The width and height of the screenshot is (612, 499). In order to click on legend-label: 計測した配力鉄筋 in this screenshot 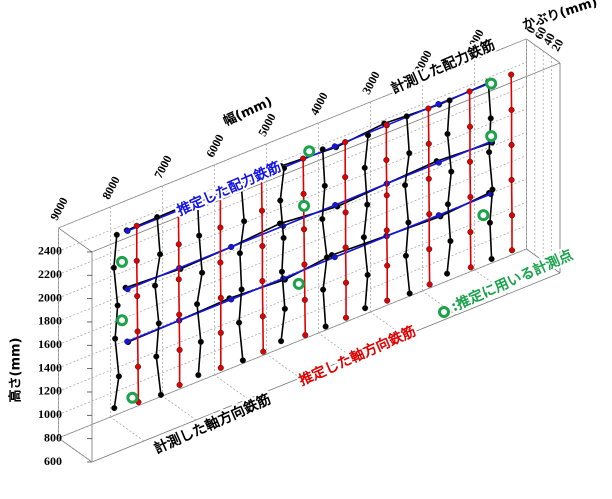, I will do `click(442, 66)`.